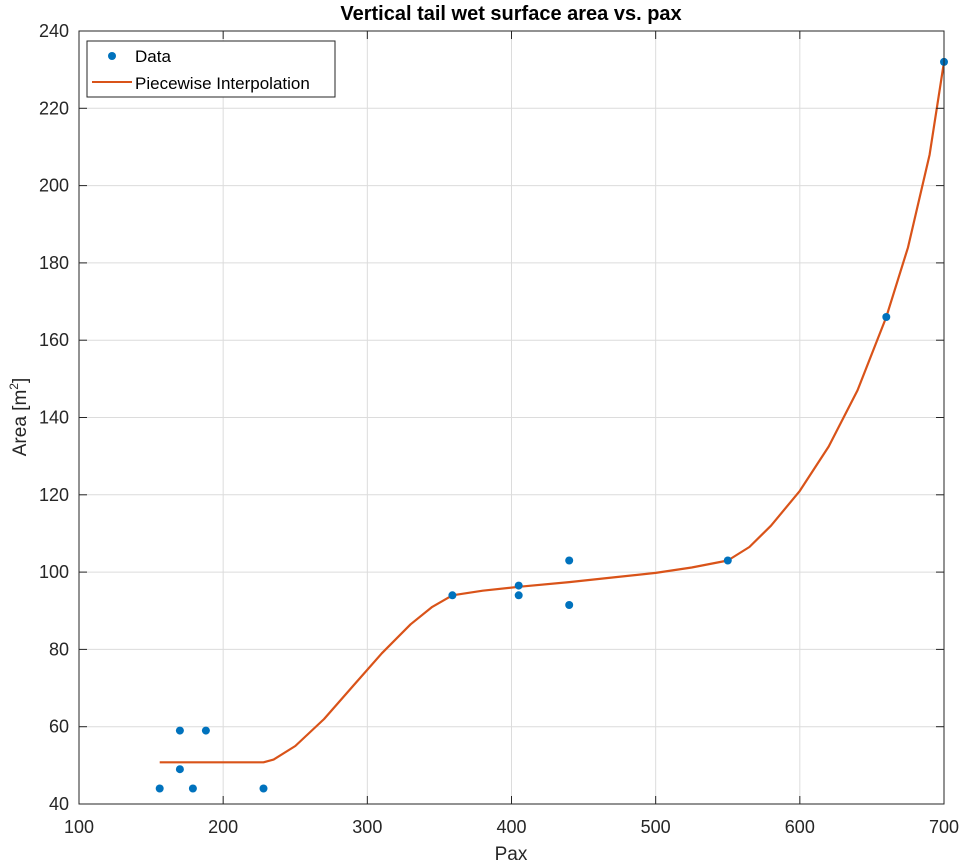  I want to click on x-tick-label: 400, so click(511, 827).